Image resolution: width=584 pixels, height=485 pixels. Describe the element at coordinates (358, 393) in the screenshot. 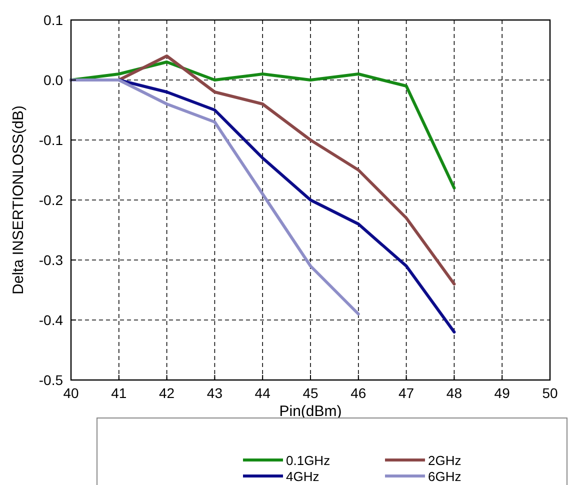

I see `x-tick-label: 46` at that location.